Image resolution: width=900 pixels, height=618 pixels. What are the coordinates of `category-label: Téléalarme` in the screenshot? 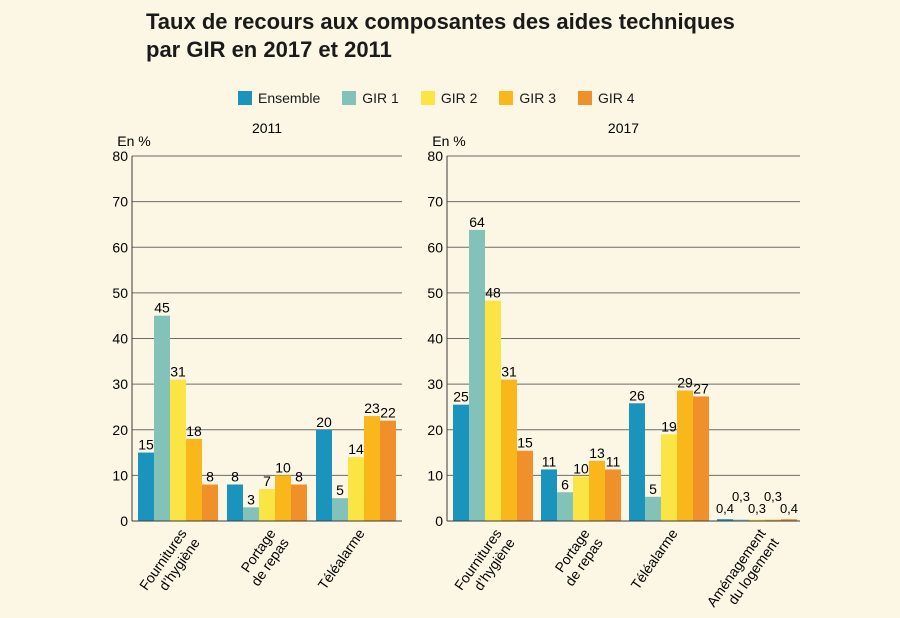 It's located at (653, 559).